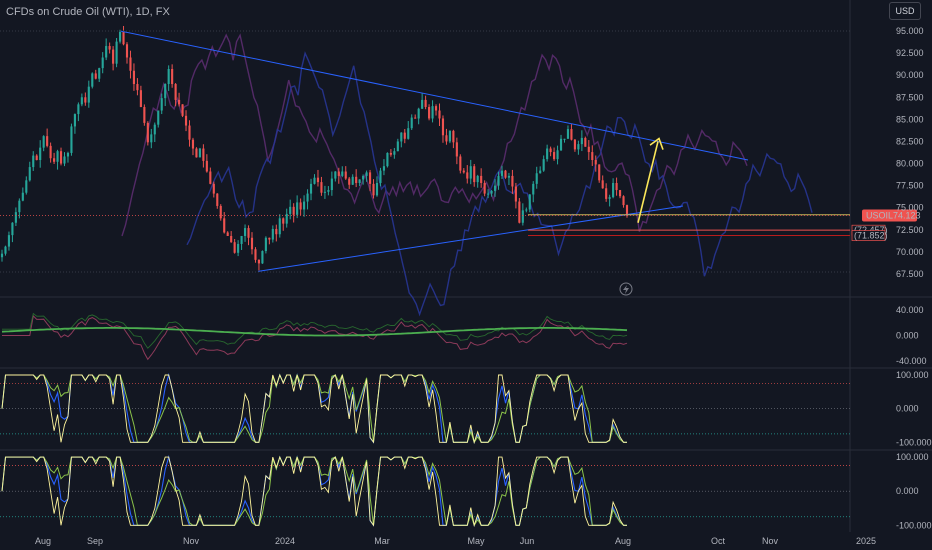  Describe the element at coordinates (907, 409) in the screenshot. I see `indicator-tick-label: 0.000` at that location.